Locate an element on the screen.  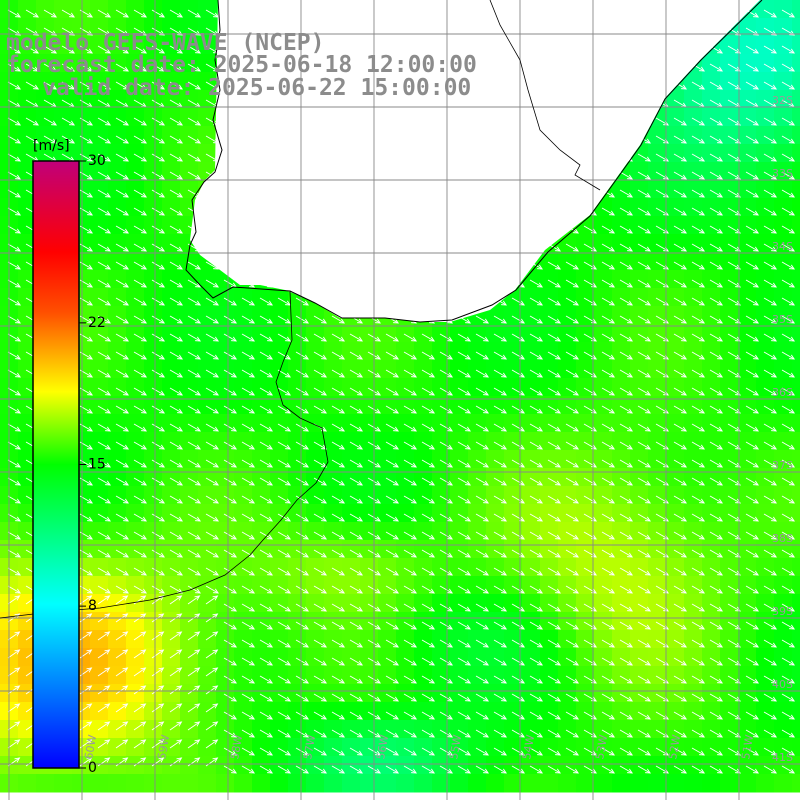
latitude-label: 32S is located at coordinates (782, 100).